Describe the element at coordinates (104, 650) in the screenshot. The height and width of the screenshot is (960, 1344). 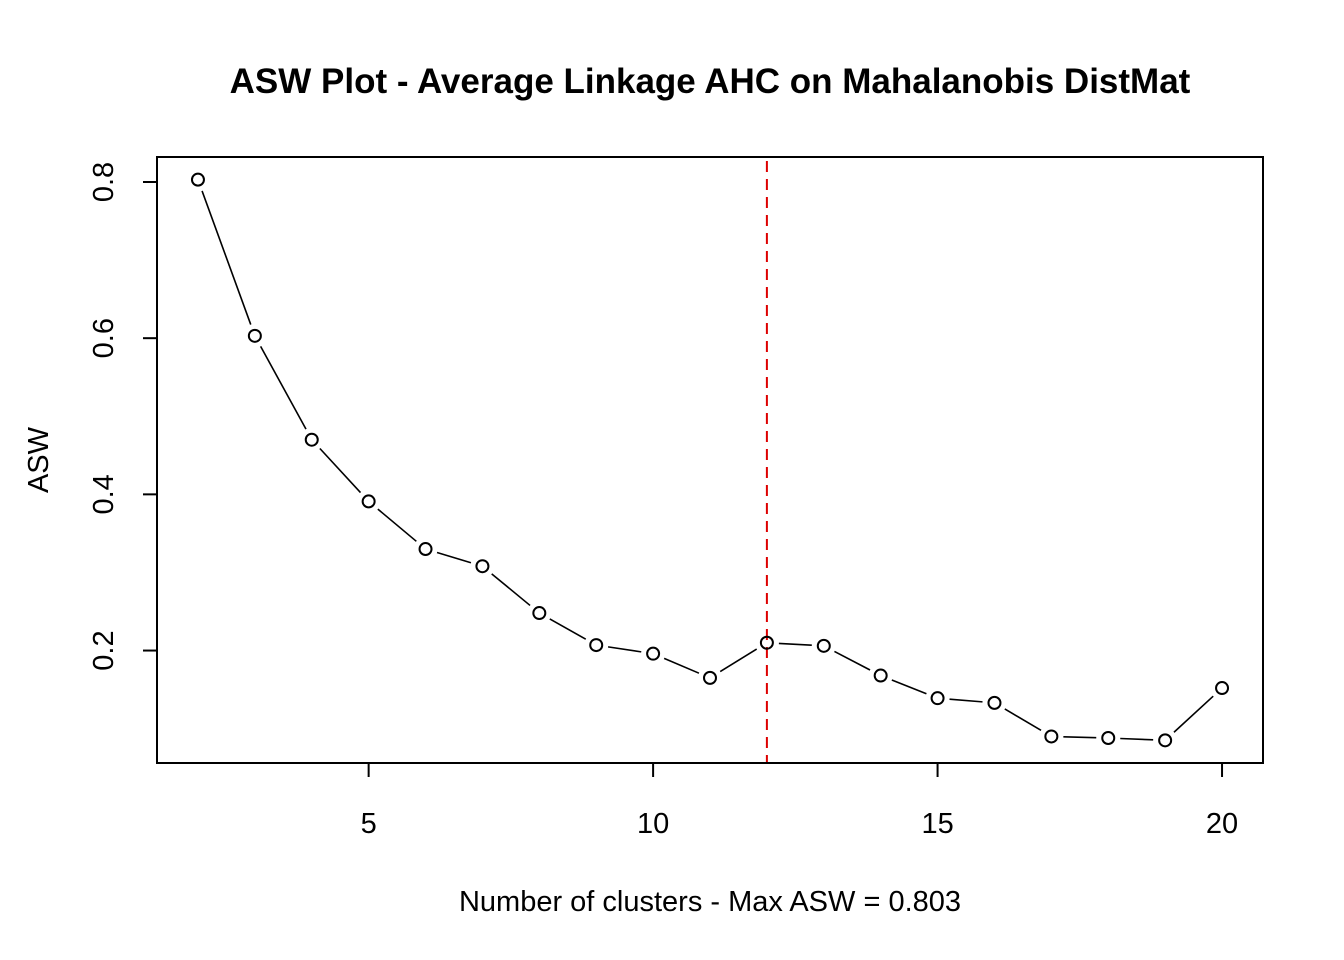
I see `y-tick-label: 0.2` at that location.